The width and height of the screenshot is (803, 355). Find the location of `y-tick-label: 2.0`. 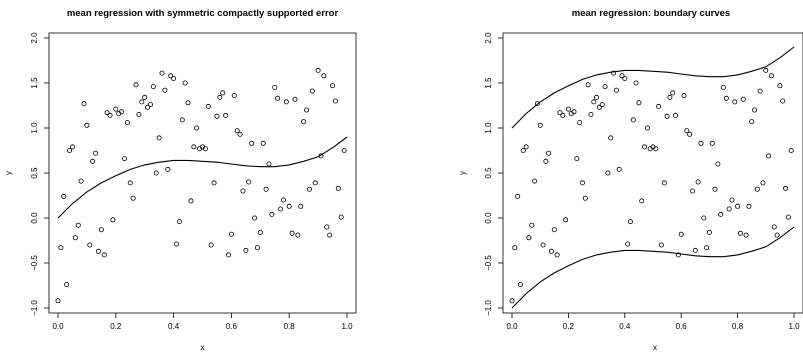

y-tick-label: 2.0 is located at coordinates (34, 38).